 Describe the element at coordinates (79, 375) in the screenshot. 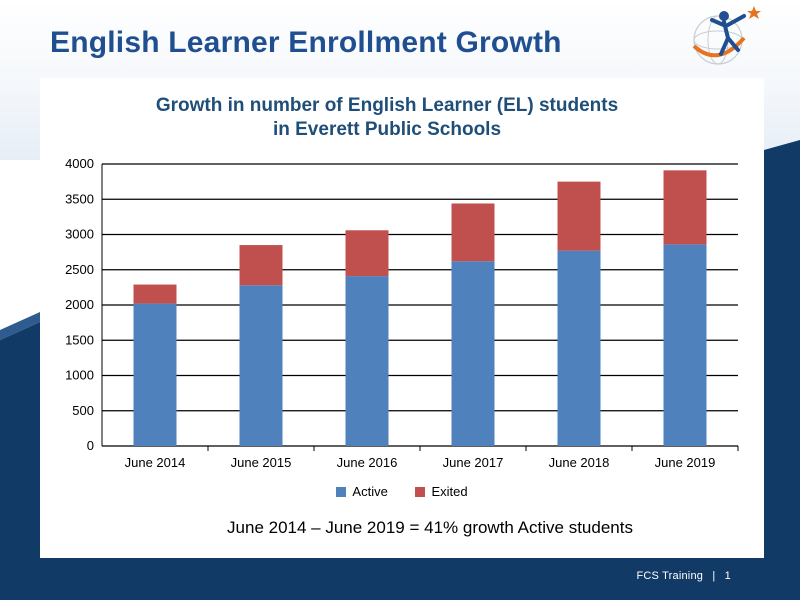

I see `y-tick-label: 1000` at that location.